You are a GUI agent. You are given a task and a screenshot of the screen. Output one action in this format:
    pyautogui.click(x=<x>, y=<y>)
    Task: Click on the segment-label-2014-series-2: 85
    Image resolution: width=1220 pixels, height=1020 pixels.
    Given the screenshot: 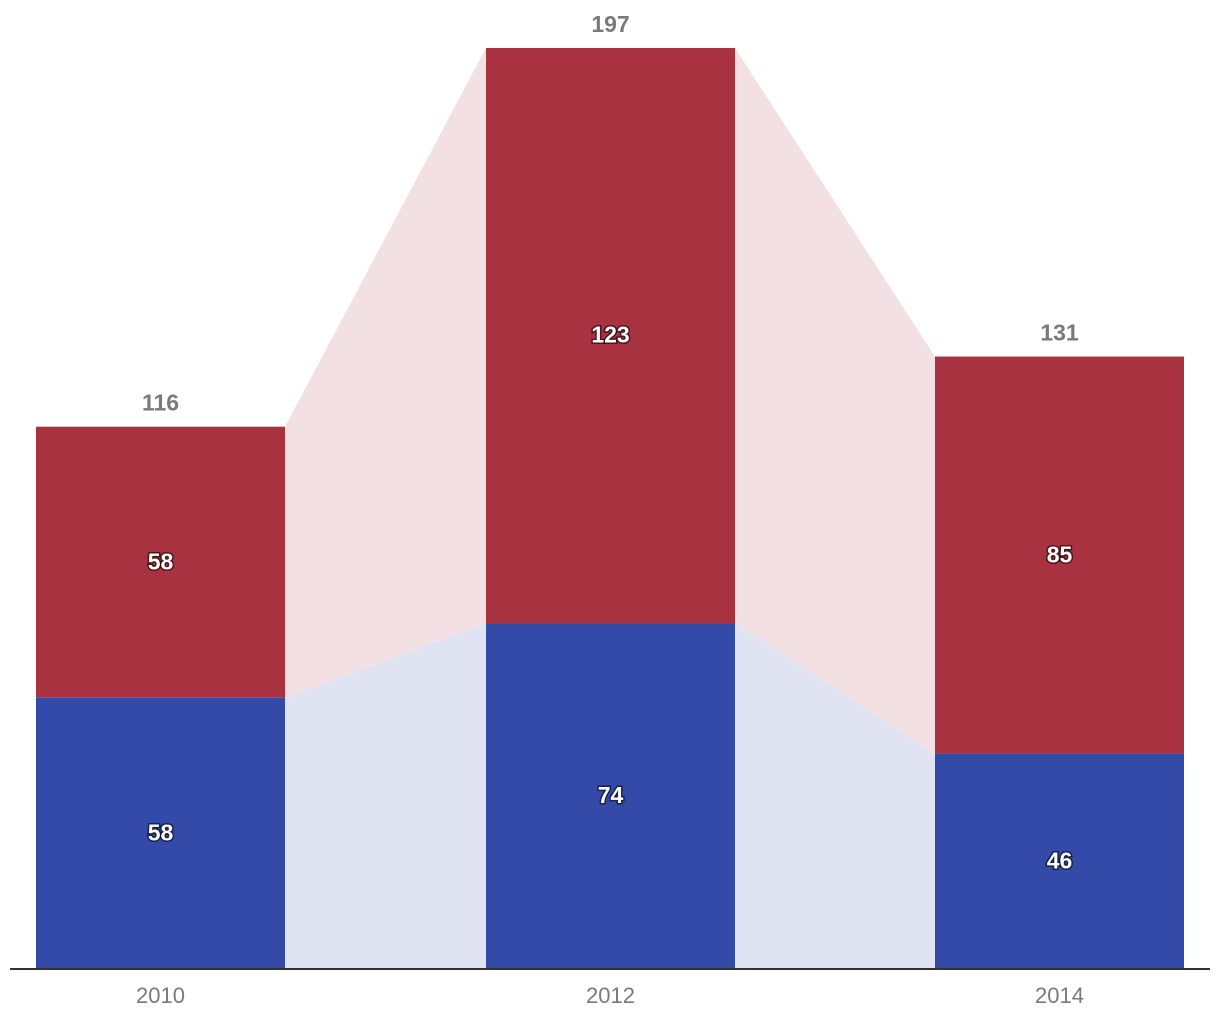 What is the action you would take?
    pyautogui.click(x=1060, y=554)
    